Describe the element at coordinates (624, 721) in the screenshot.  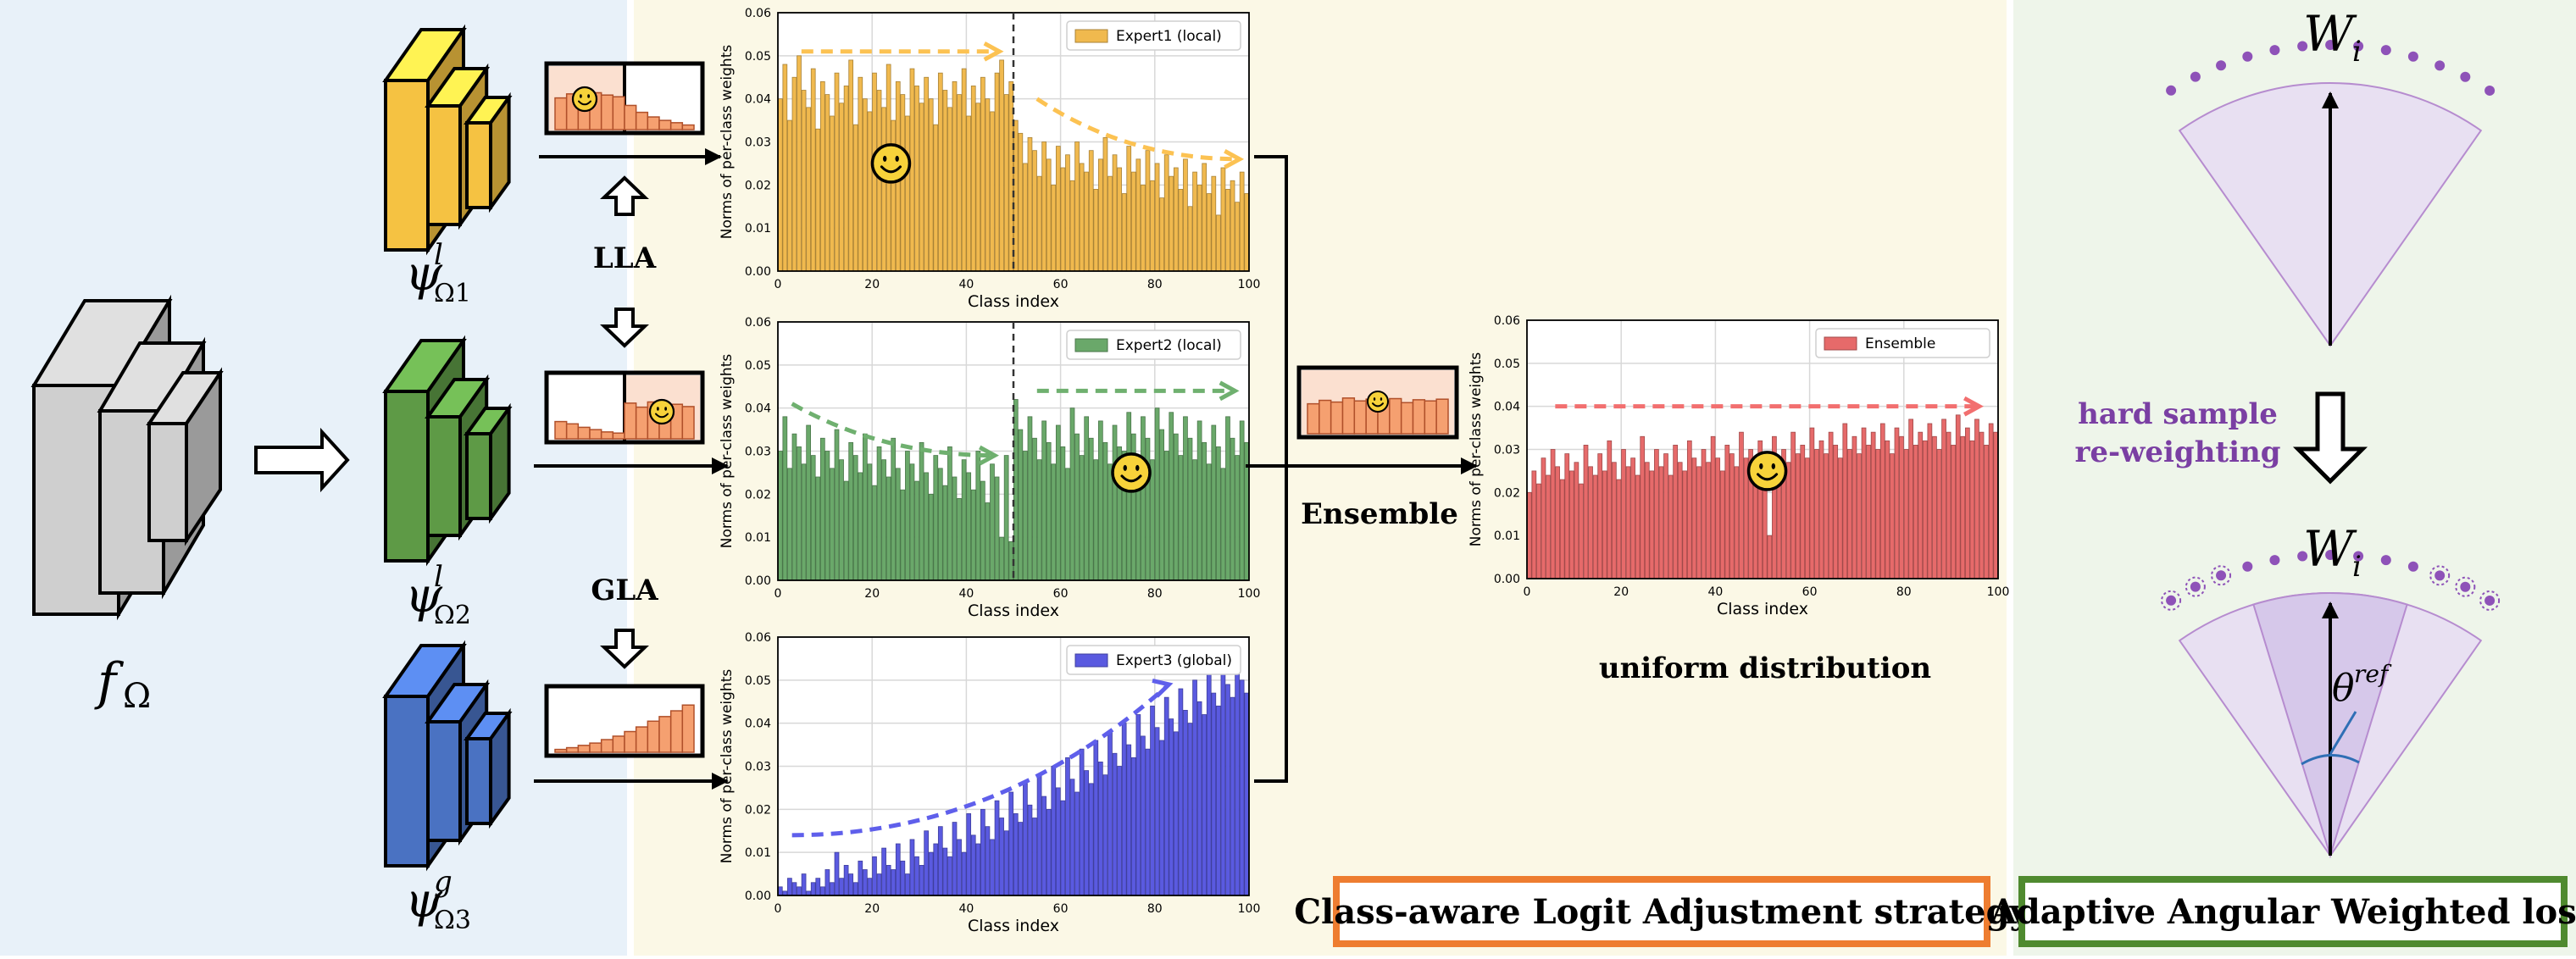
I see `mini-histogram-expert3` at that location.